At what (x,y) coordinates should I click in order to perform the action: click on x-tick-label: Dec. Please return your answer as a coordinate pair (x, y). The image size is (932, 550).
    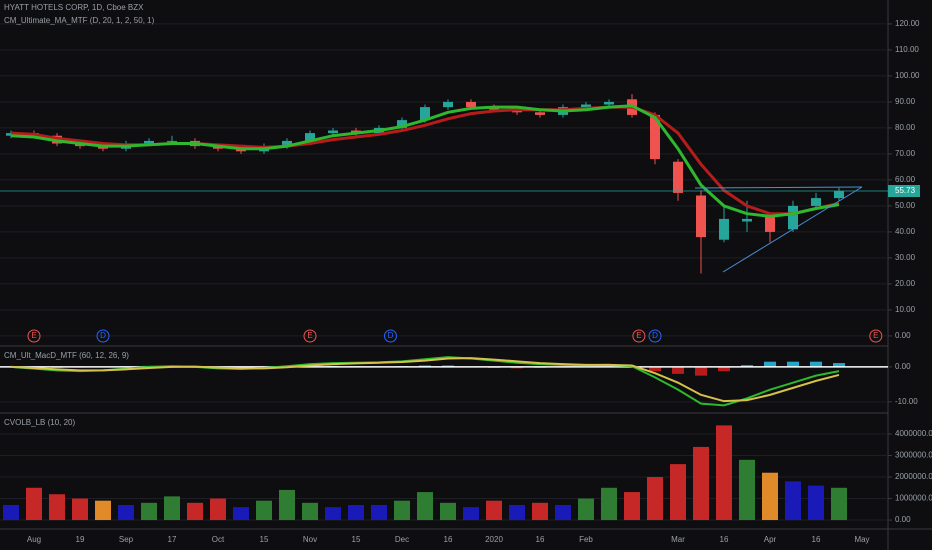
    Looking at the image, I should click on (402, 539).